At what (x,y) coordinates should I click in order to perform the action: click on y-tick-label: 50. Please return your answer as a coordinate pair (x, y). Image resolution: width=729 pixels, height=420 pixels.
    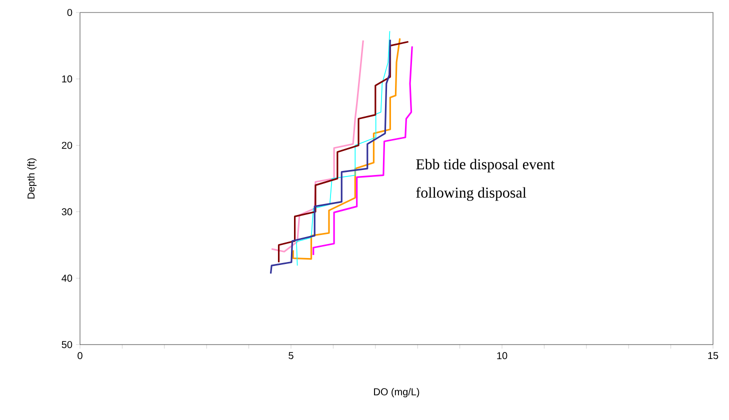
    Looking at the image, I should click on (67, 344).